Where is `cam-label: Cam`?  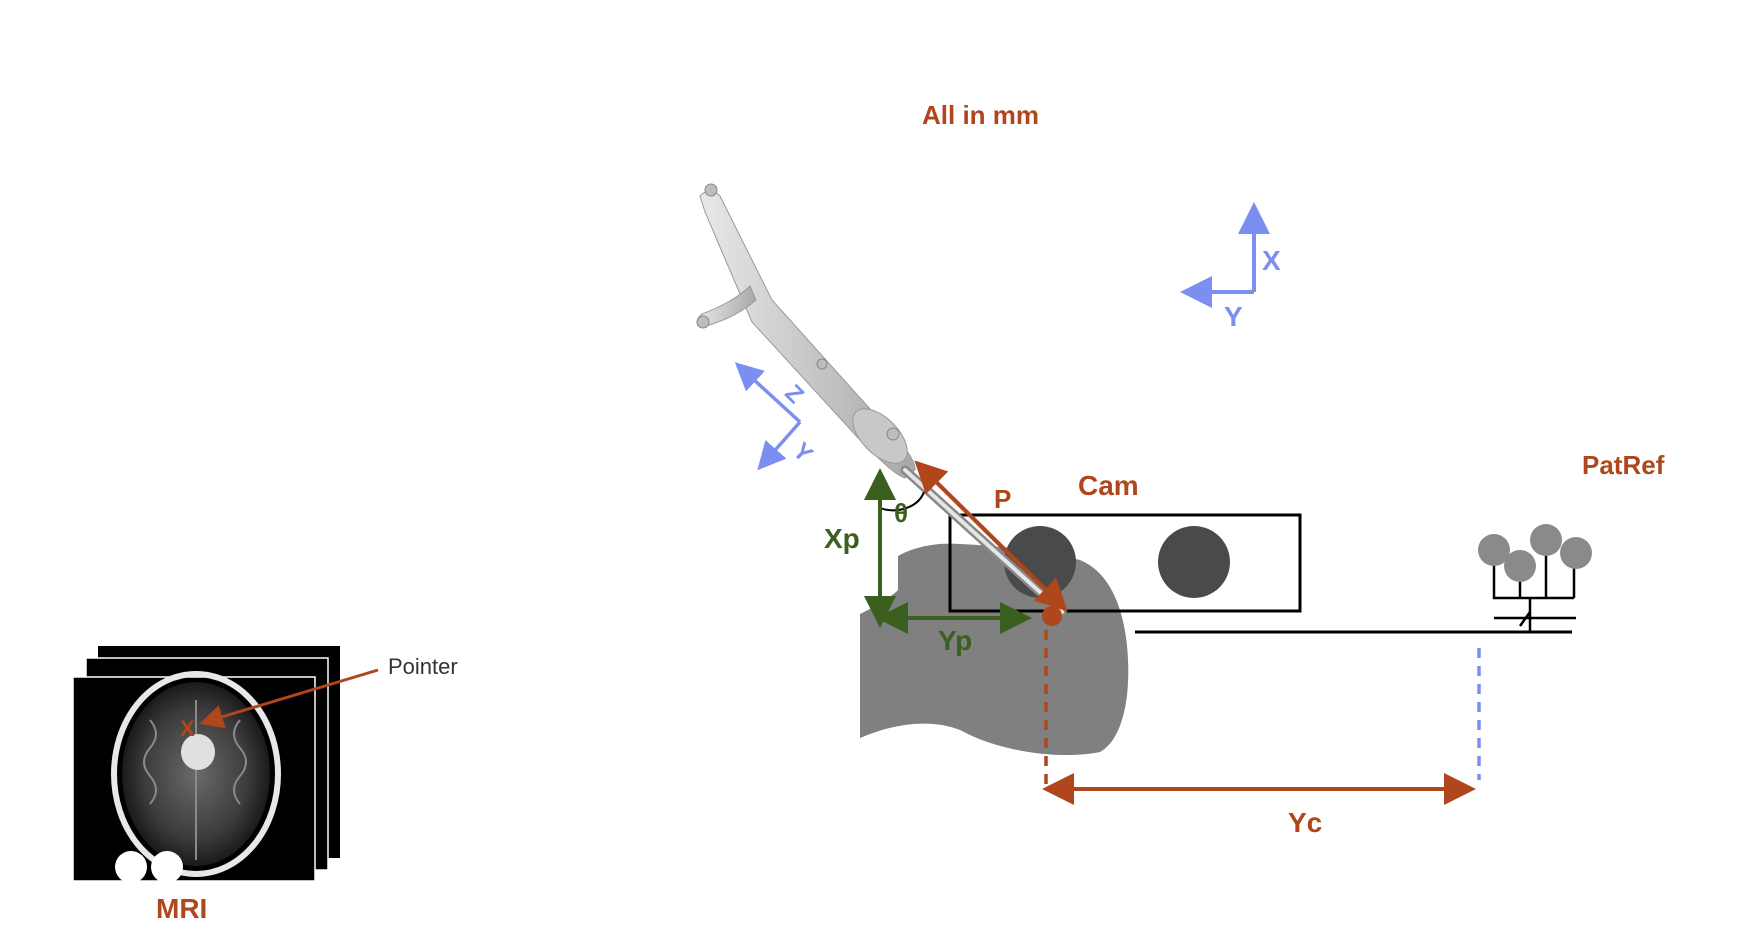 cam-label: Cam is located at coordinates (1108, 485).